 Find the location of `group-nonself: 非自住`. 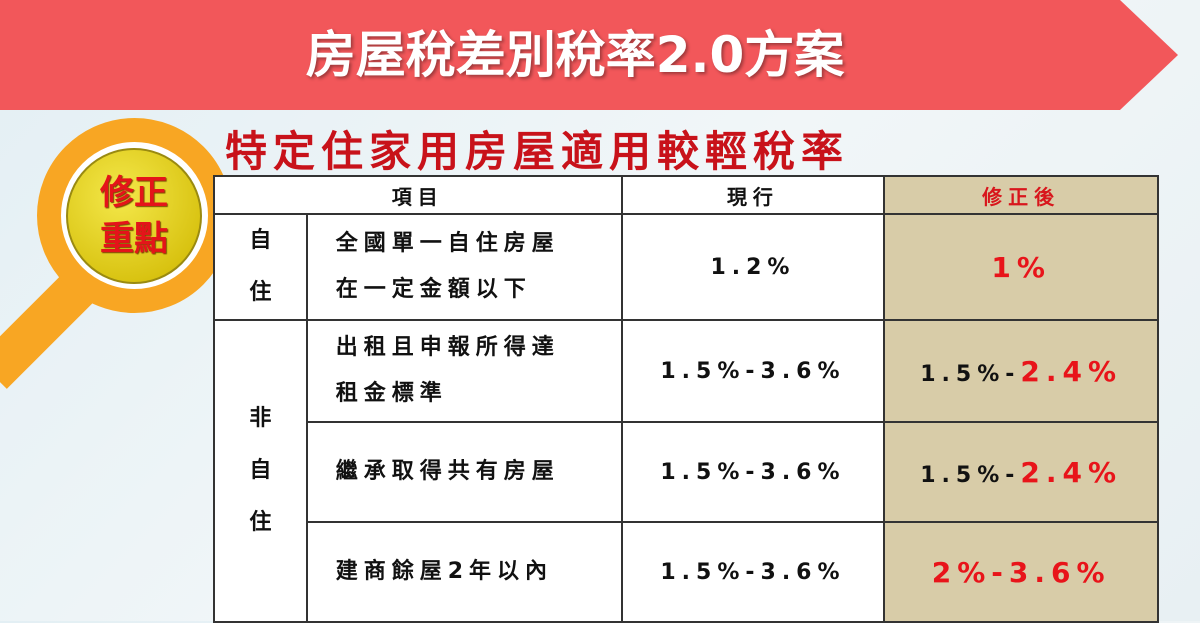

group-nonself: 非自住 is located at coordinates (260, 471).